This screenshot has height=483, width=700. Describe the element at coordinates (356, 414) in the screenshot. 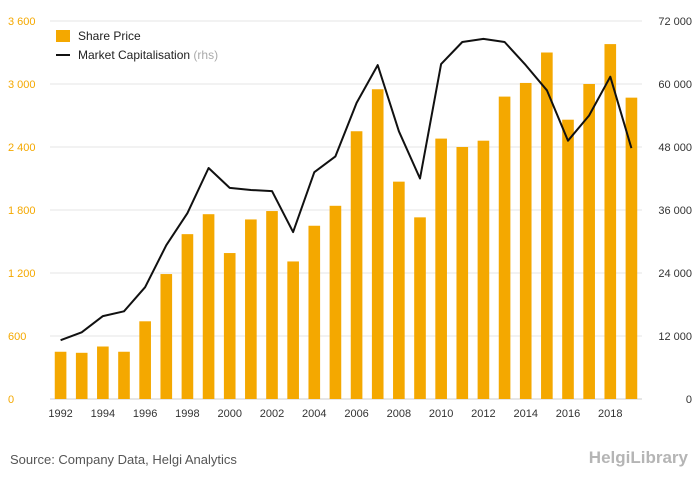

I see `x-axis-tick-label: 2006` at that location.